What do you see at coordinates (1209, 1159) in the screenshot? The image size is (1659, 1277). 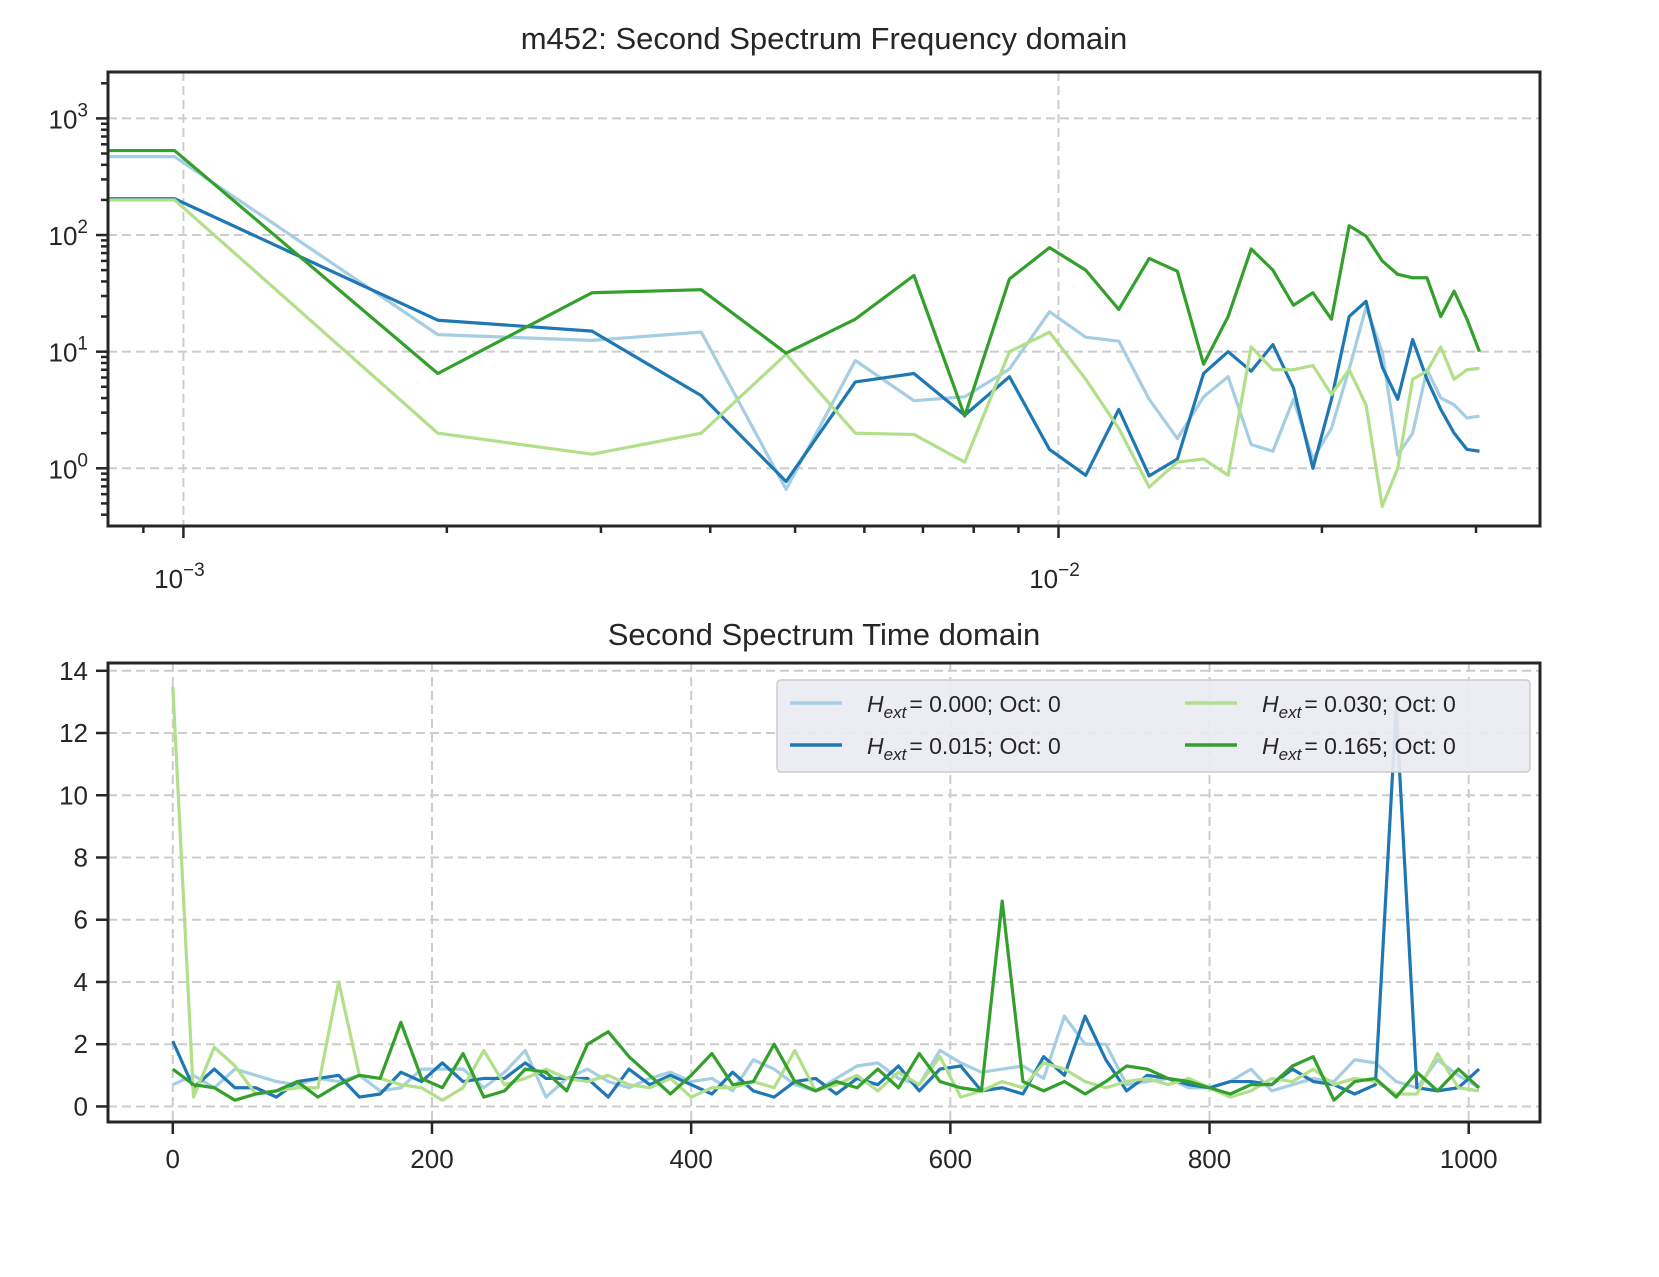 I see `x-tick-label: 800` at bounding box center [1209, 1159].